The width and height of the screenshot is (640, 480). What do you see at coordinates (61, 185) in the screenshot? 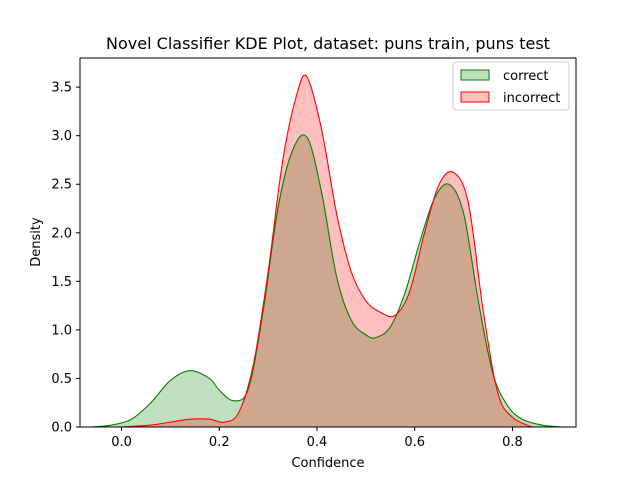
I see `y-tick-label: 2.5` at bounding box center [61, 185].